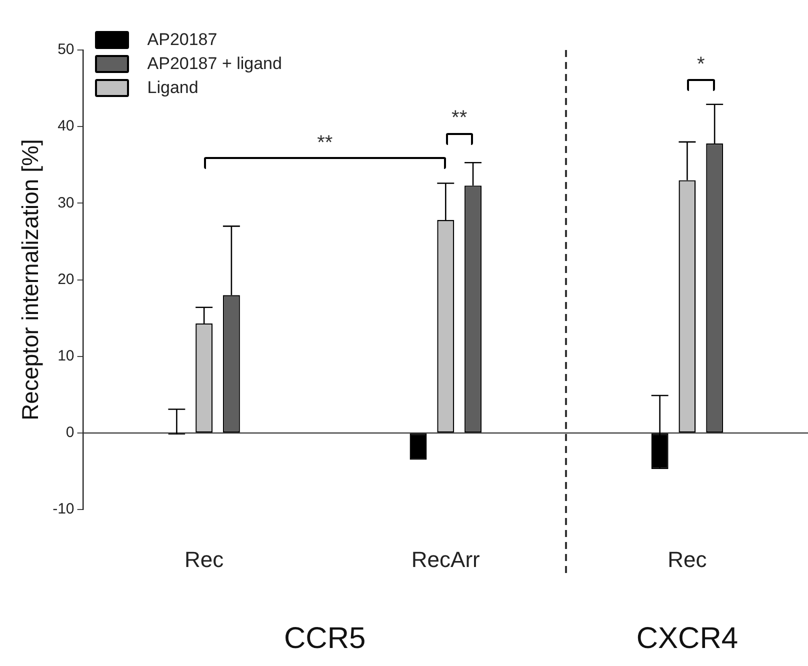 This screenshot has width=808, height=666. What do you see at coordinates (66, 279) in the screenshot?
I see `y-tick-label: 20` at bounding box center [66, 279].